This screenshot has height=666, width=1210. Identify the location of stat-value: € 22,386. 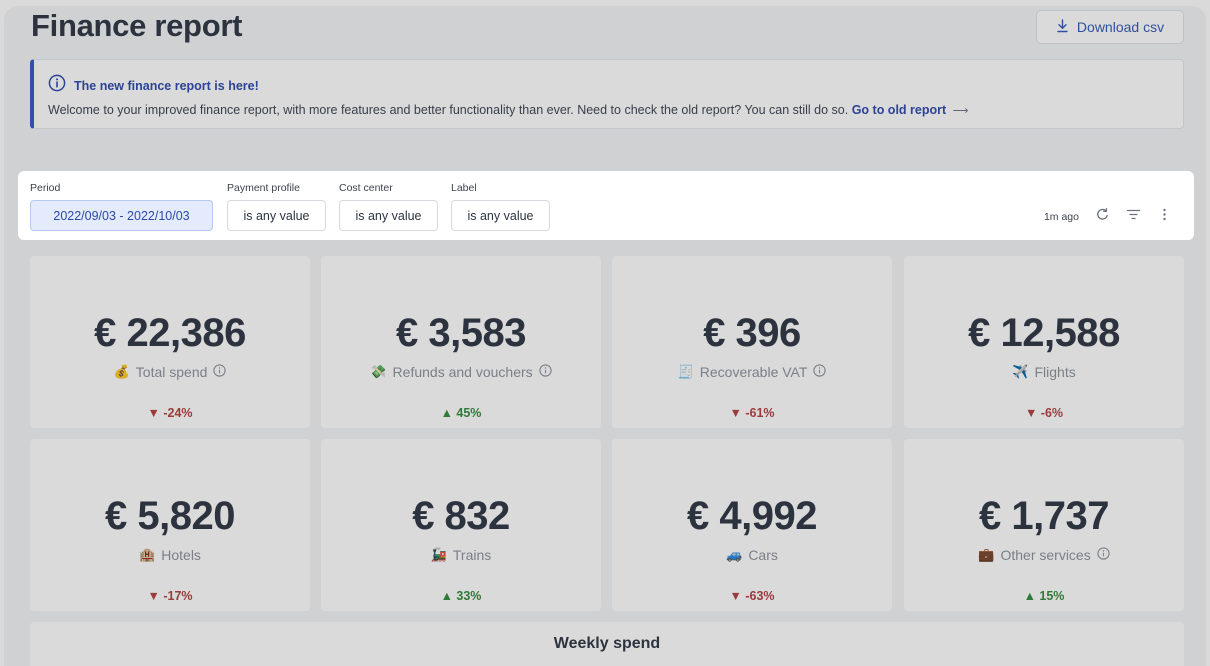
(170, 333).